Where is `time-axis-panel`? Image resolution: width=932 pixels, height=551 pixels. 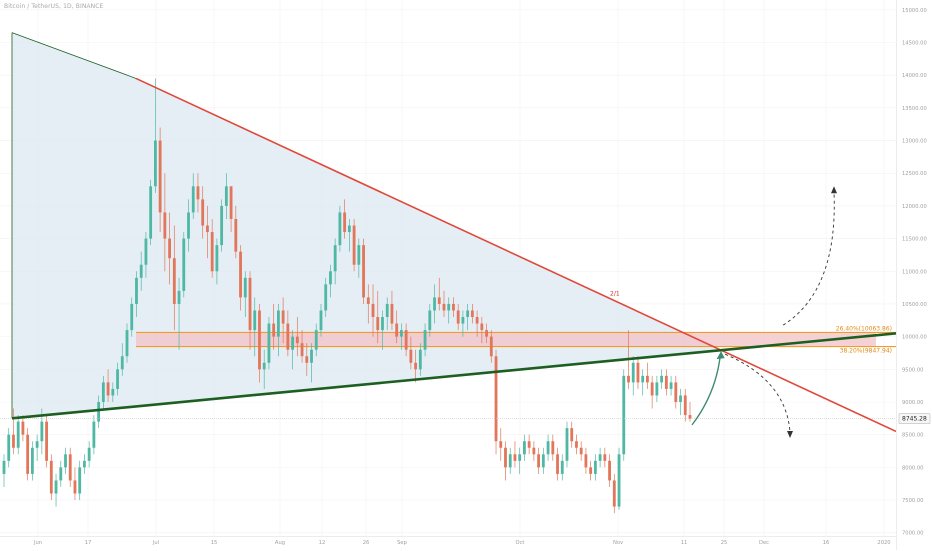
time-axis-panel is located at coordinates (448, 543).